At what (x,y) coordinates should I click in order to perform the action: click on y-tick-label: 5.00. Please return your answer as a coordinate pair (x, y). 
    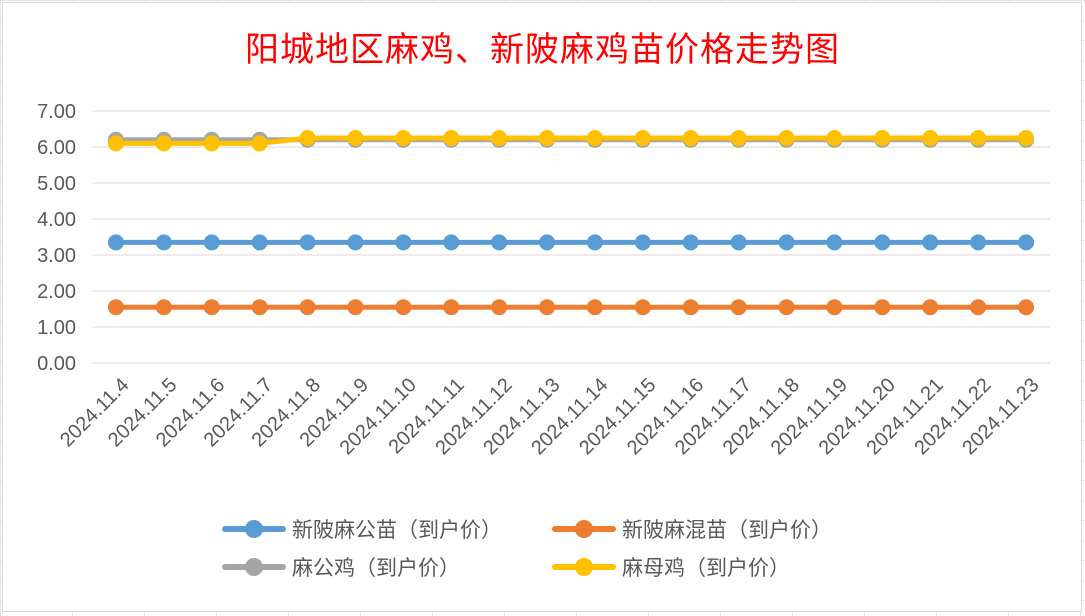
    Looking at the image, I should click on (56, 184).